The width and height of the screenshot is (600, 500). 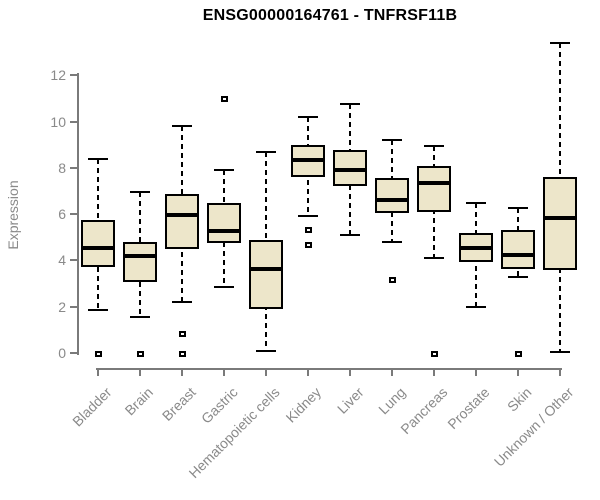 I want to click on x-category-label: Prostate, so click(x=468, y=408).